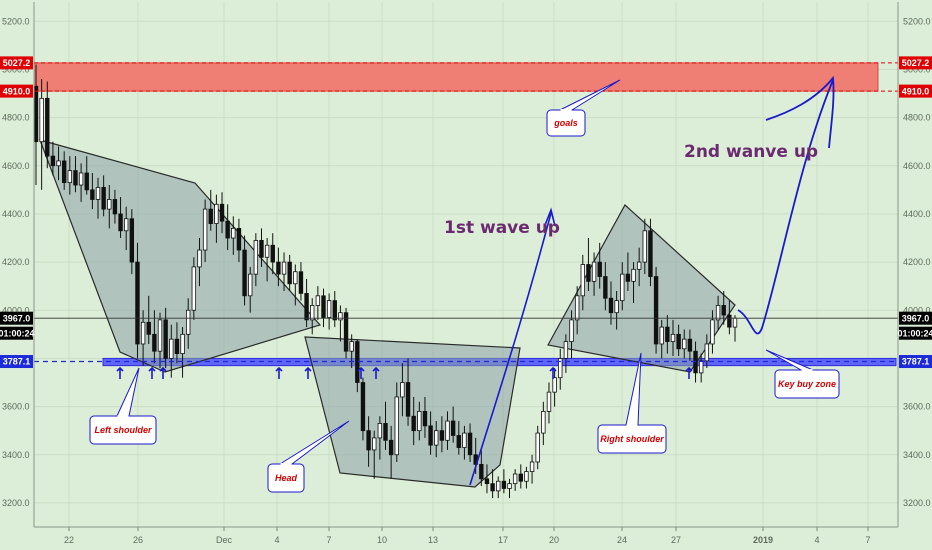  Describe the element at coordinates (917, 69) in the screenshot. I see `y-tick-label-right: 5000.0` at that location.